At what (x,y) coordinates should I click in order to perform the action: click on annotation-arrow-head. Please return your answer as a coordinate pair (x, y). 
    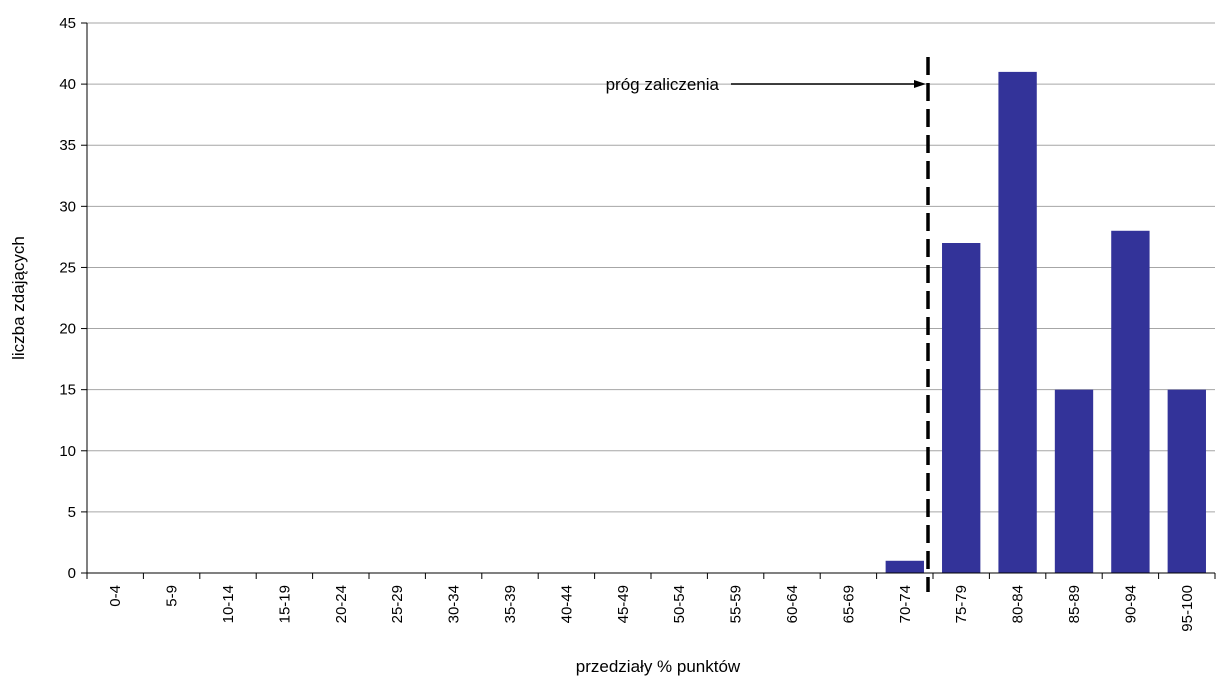
    Looking at the image, I should click on (920, 84).